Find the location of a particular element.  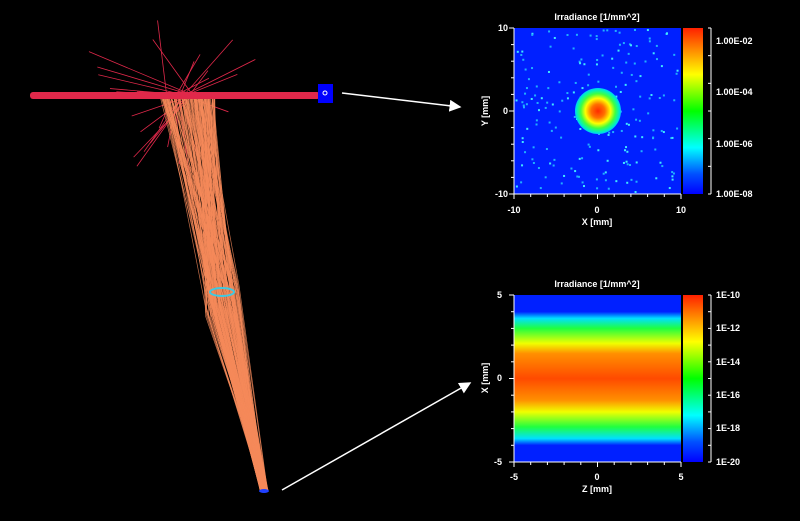

plot-1-xtick: 10 is located at coordinates (681, 210).